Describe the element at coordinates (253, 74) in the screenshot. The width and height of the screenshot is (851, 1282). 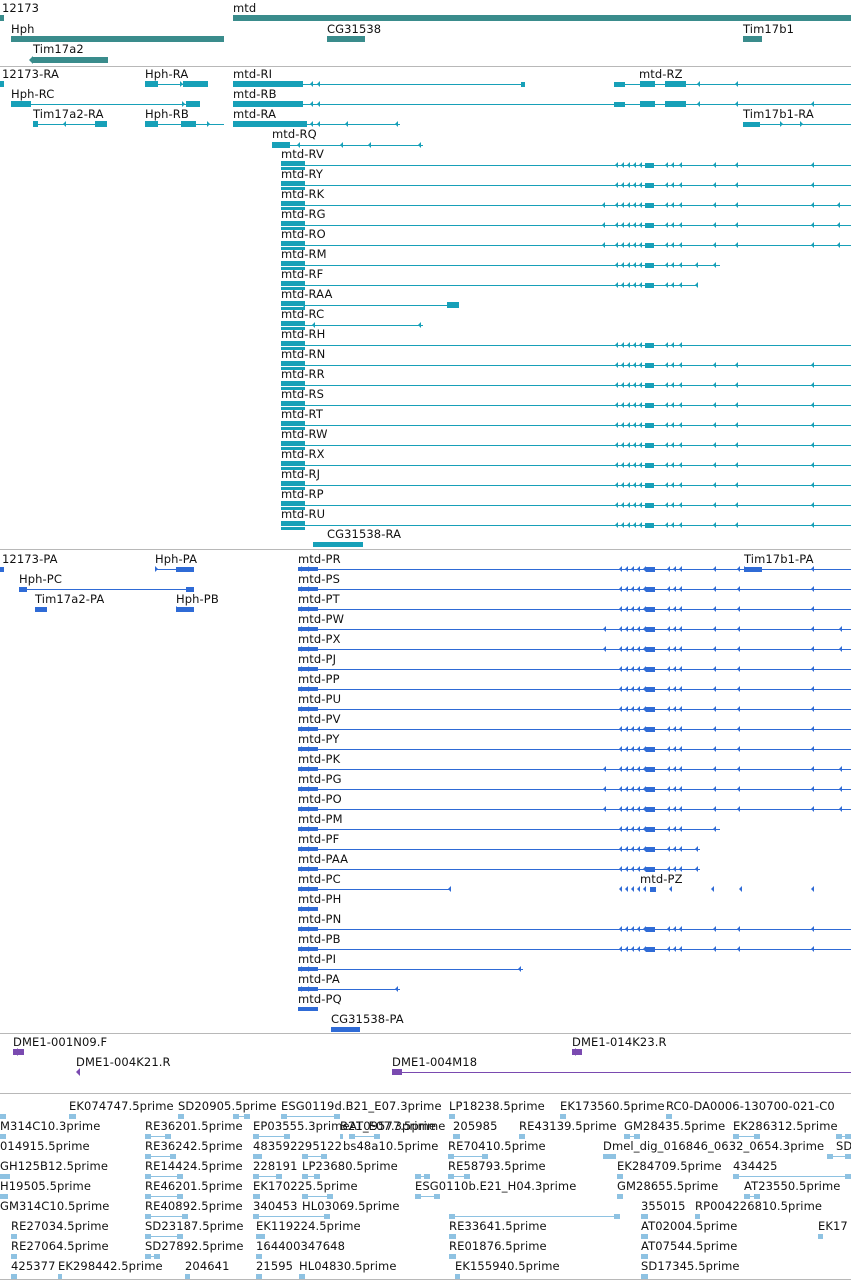
I see `feature-label: mtd-RI` at that location.